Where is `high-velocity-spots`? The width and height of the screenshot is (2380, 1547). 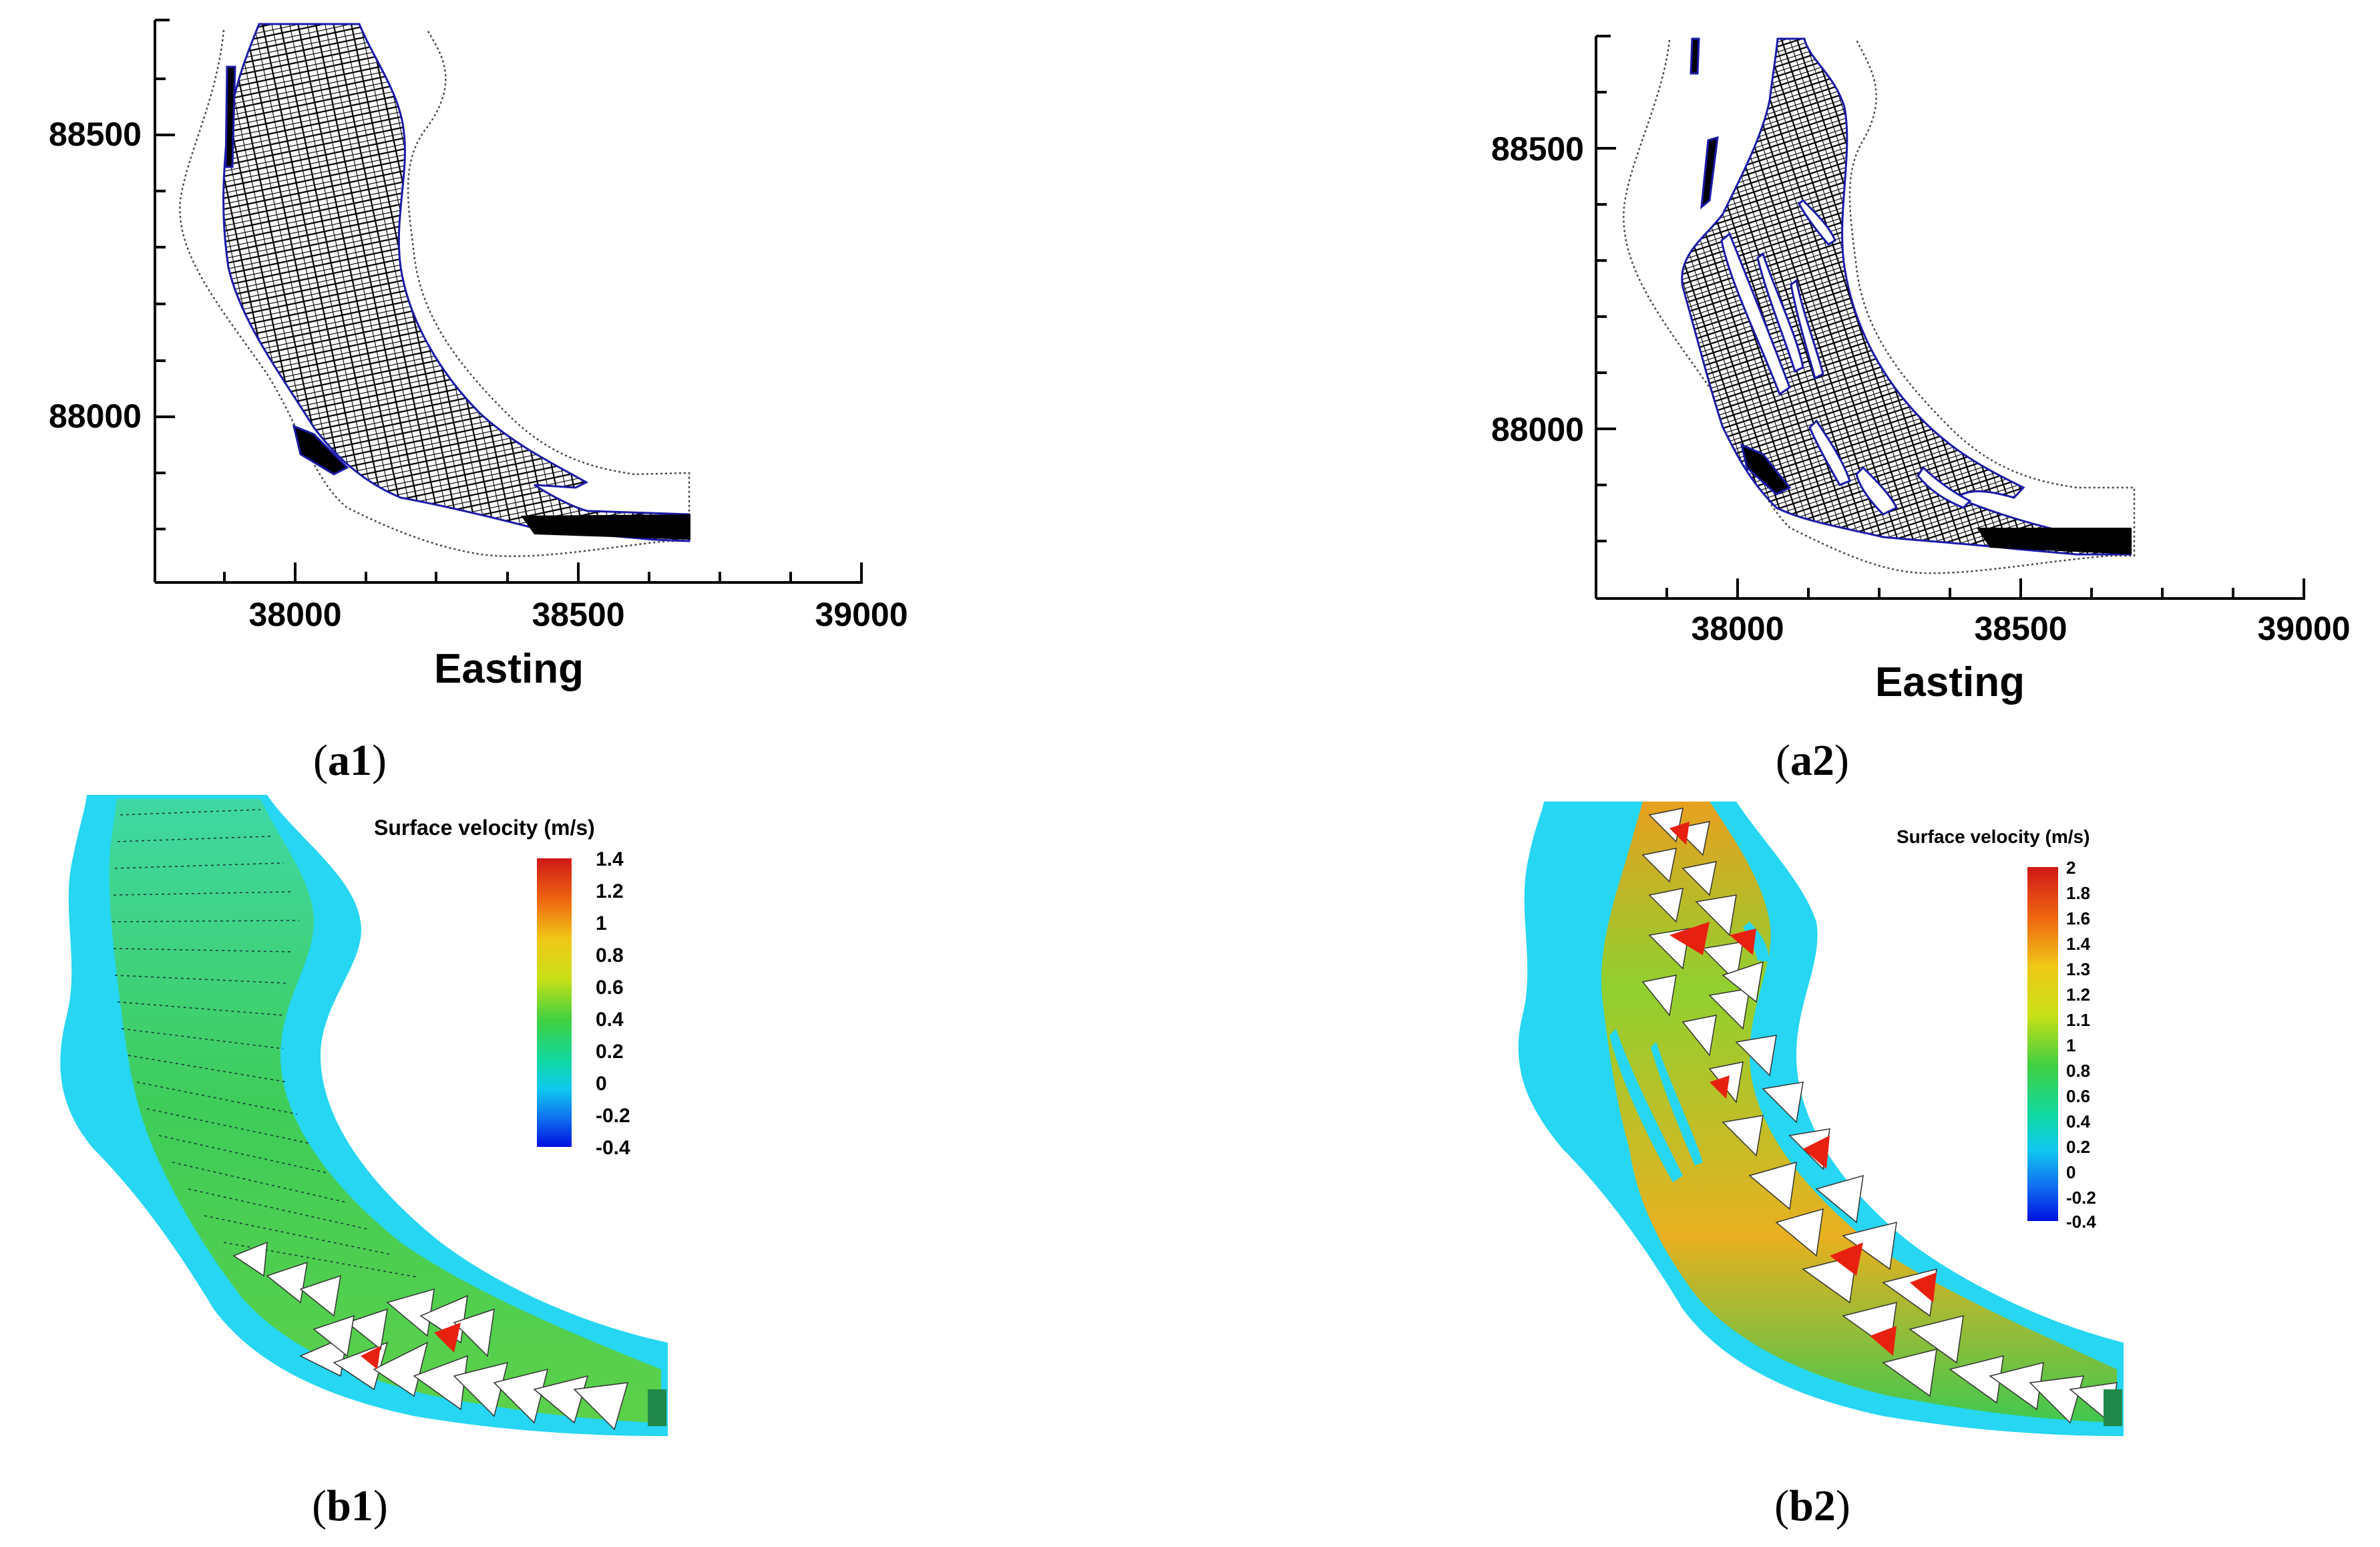
high-velocity-spots is located at coordinates (1803, 1089).